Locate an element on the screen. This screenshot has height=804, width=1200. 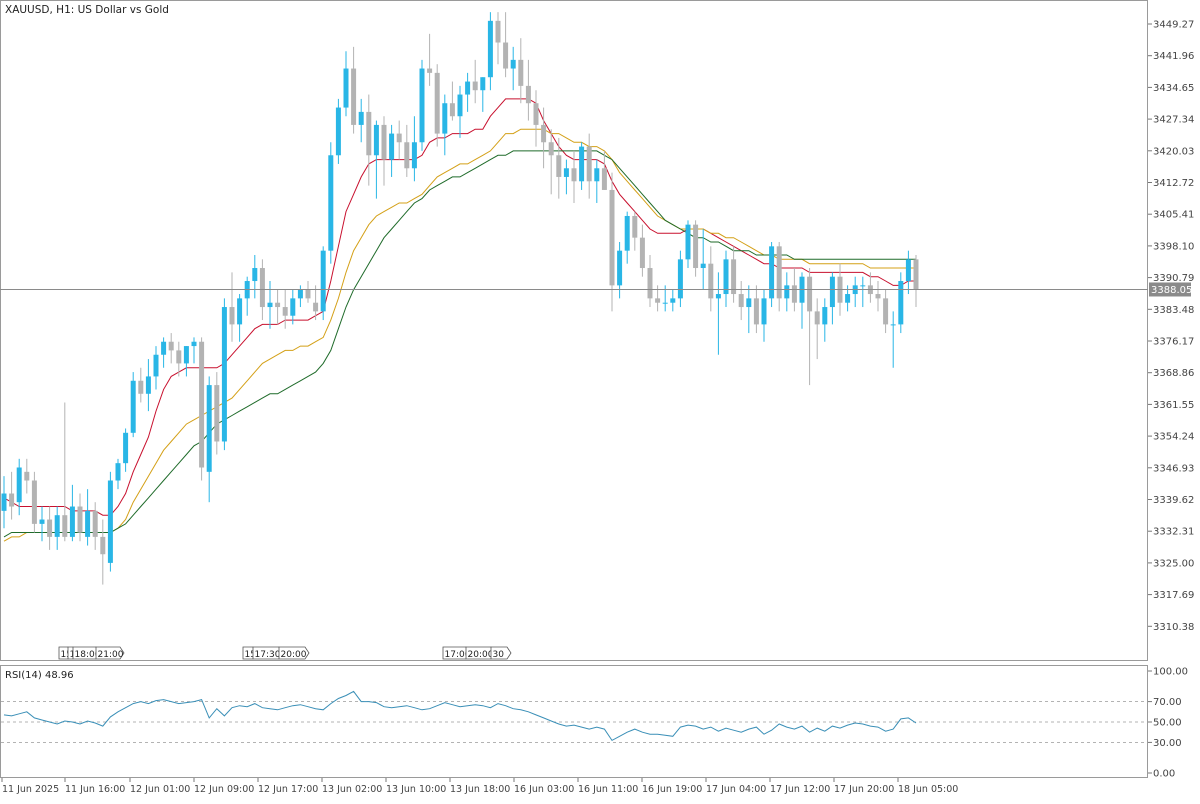
time-tick-label: 16 Jun 19:00 is located at coordinates (672, 789).